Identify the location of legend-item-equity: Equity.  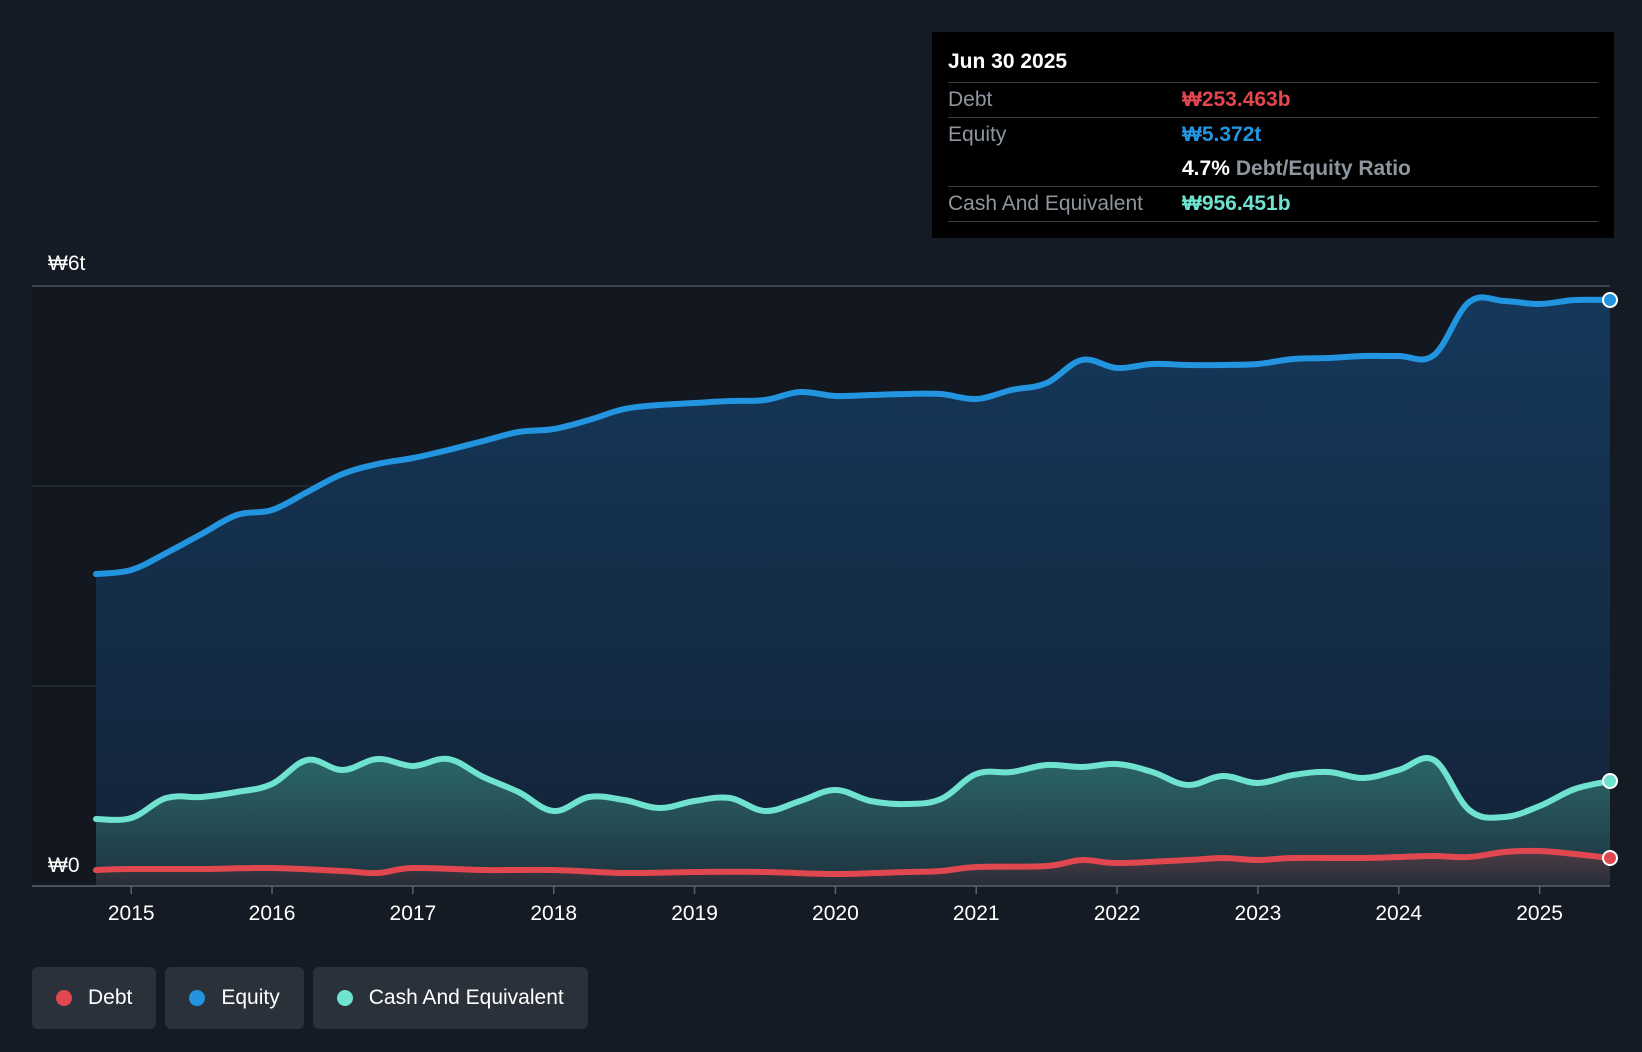
(234, 998).